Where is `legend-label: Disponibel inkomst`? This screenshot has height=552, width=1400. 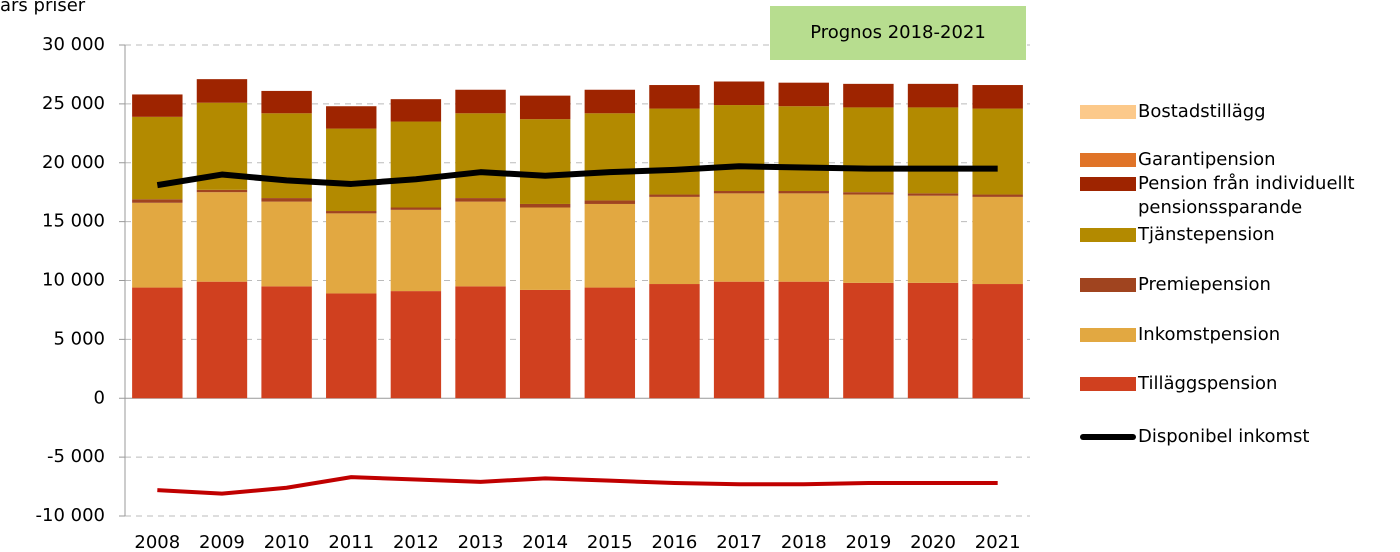
legend-label: Disponibel inkomst is located at coordinates (1224, 436).